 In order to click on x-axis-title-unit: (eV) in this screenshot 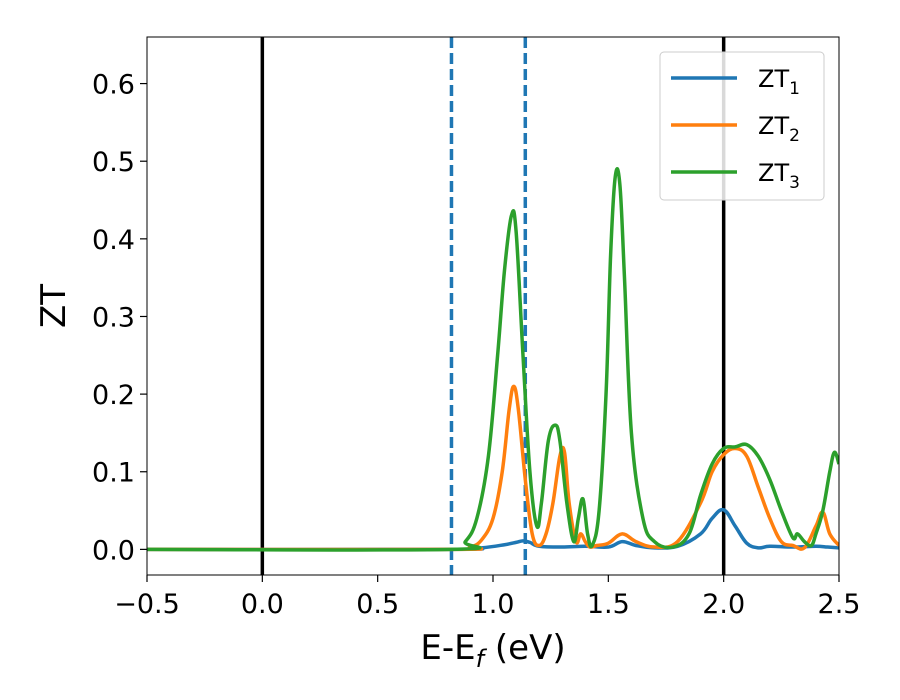, I will do `click(525, 648)`.